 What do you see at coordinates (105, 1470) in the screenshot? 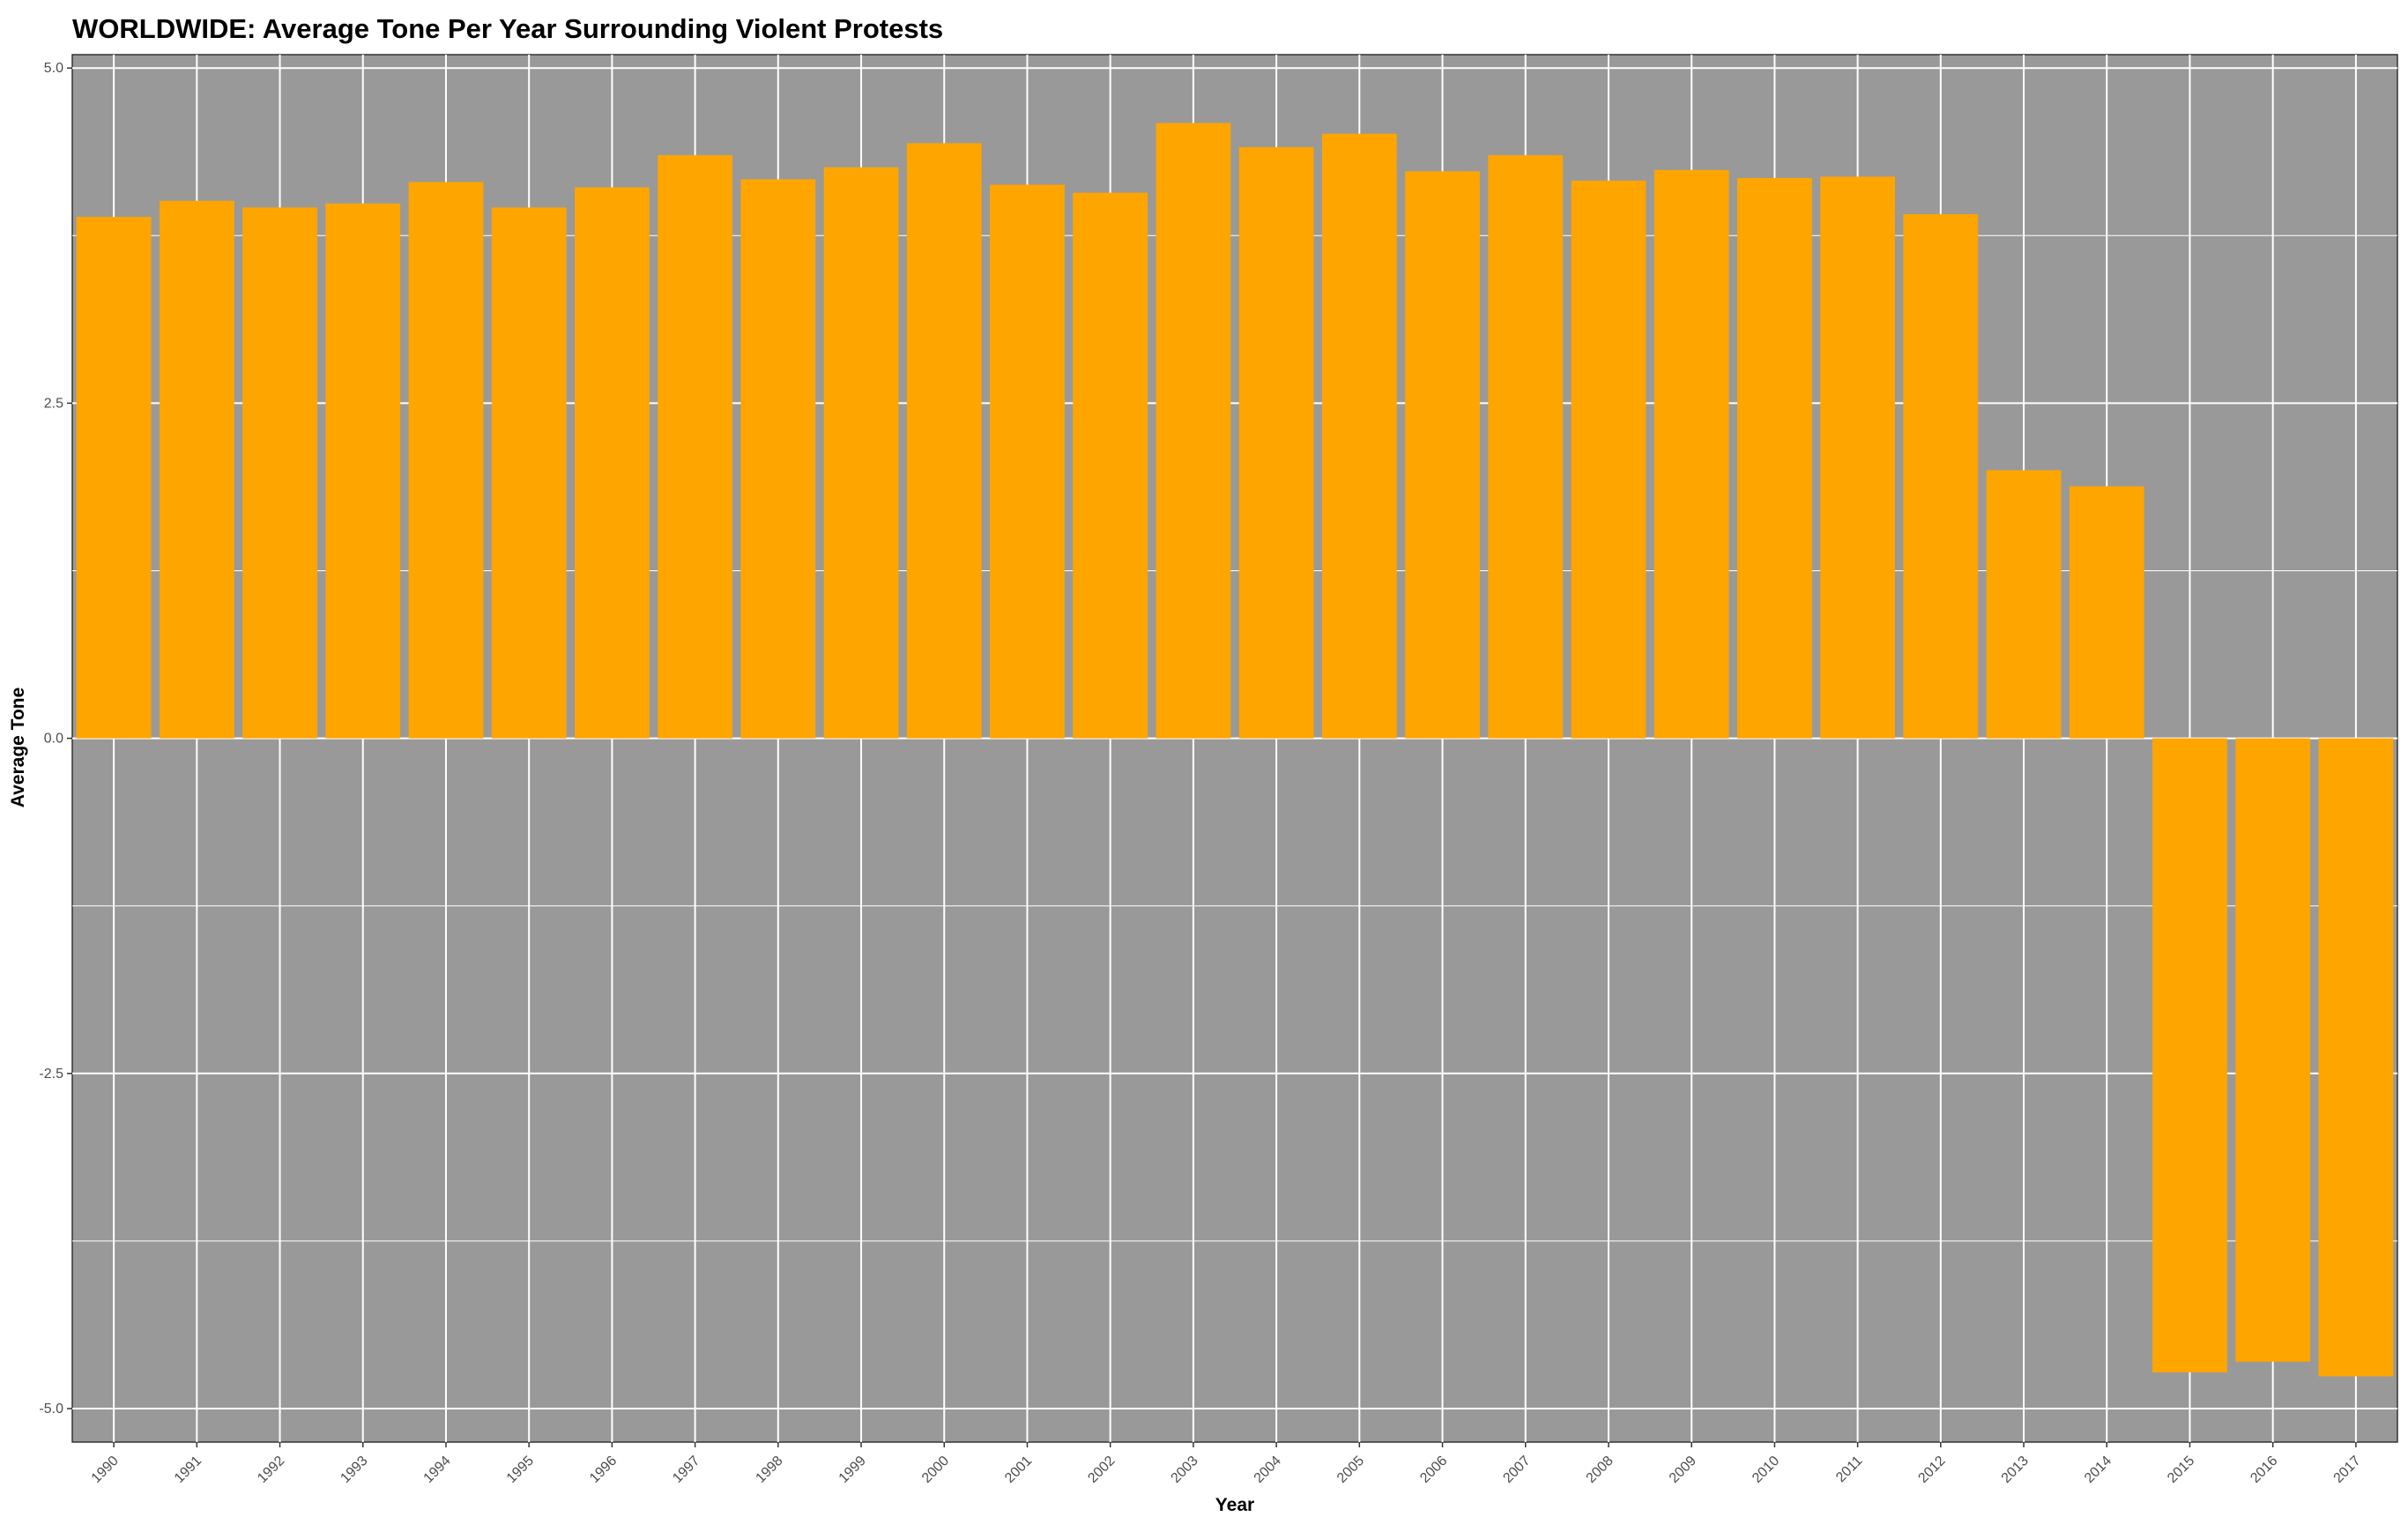
I see `x-tick-label: 1990` at bounding box center [105, 1470].